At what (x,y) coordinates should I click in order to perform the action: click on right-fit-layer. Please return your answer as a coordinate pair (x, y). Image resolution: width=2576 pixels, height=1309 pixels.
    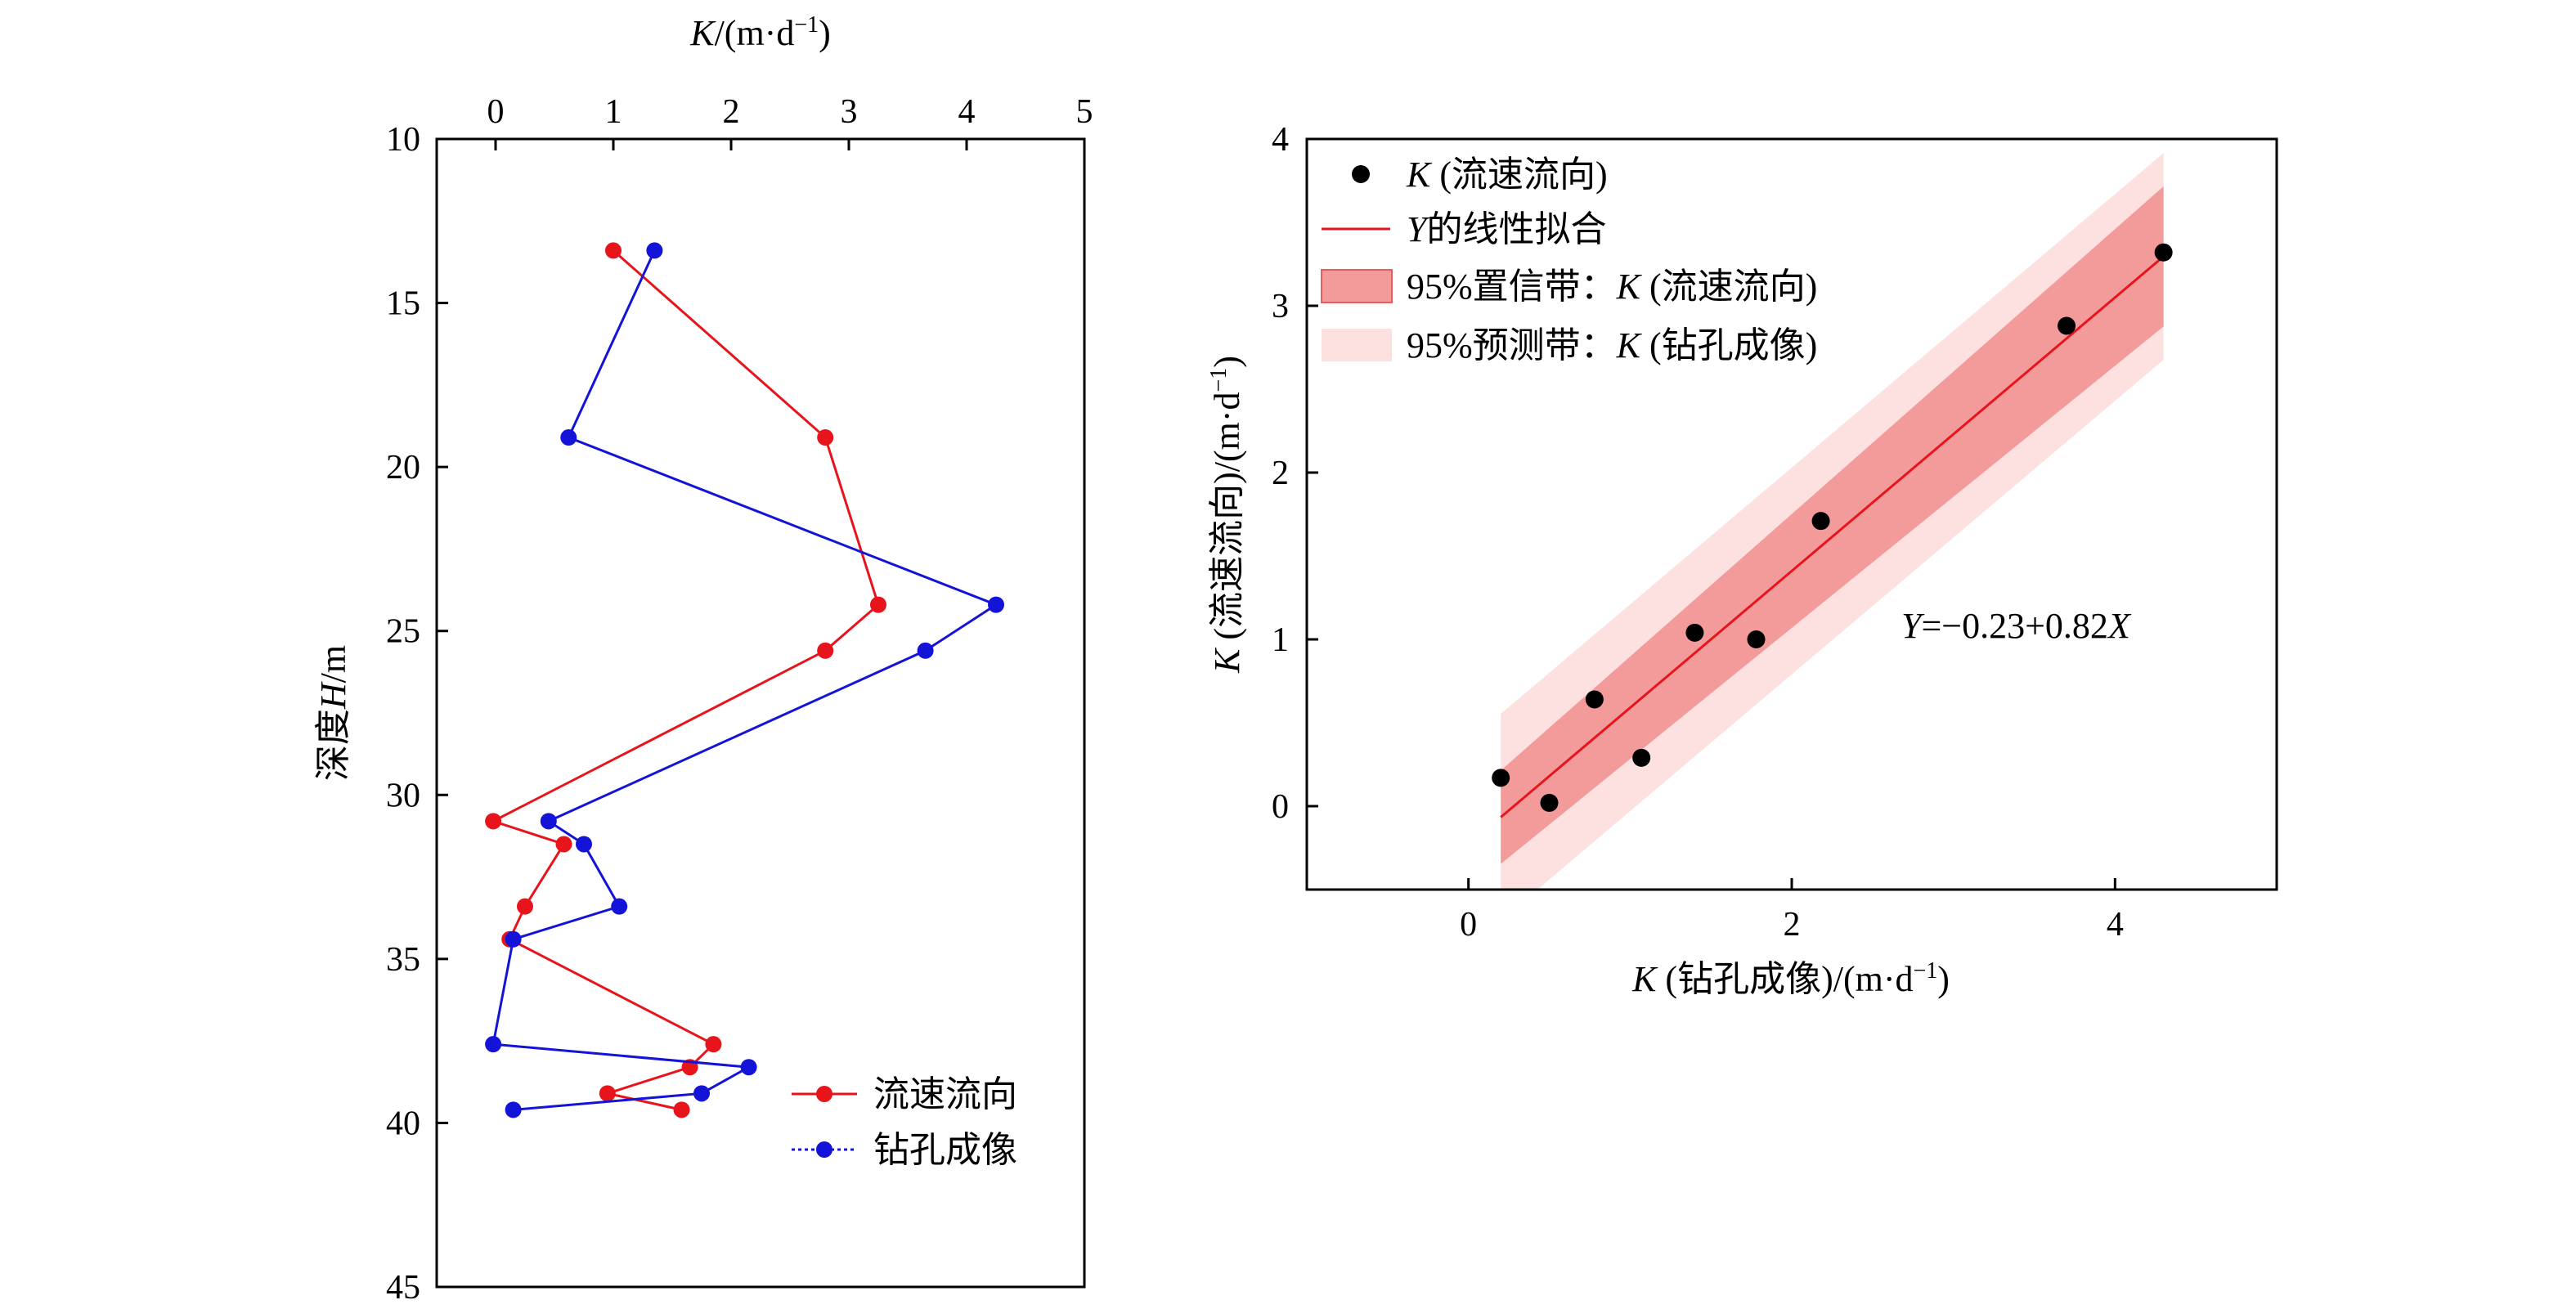
    Looking at the image, I should click on (1832, 536).